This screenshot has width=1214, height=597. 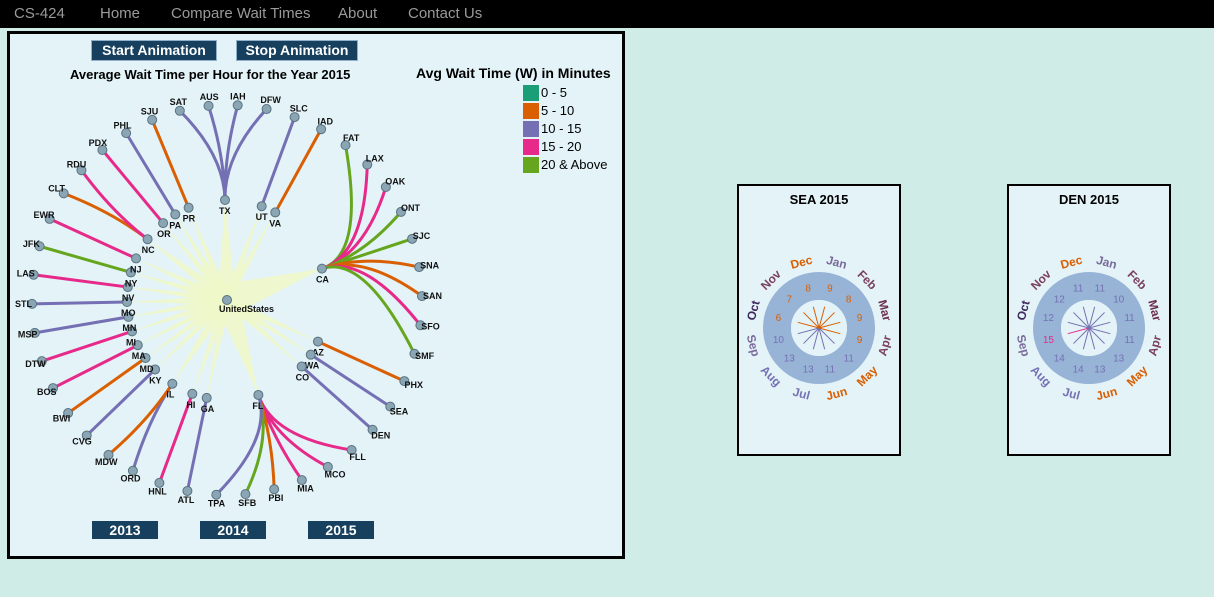 I want to click on airport-link-bos, so click(x=95, y=366).